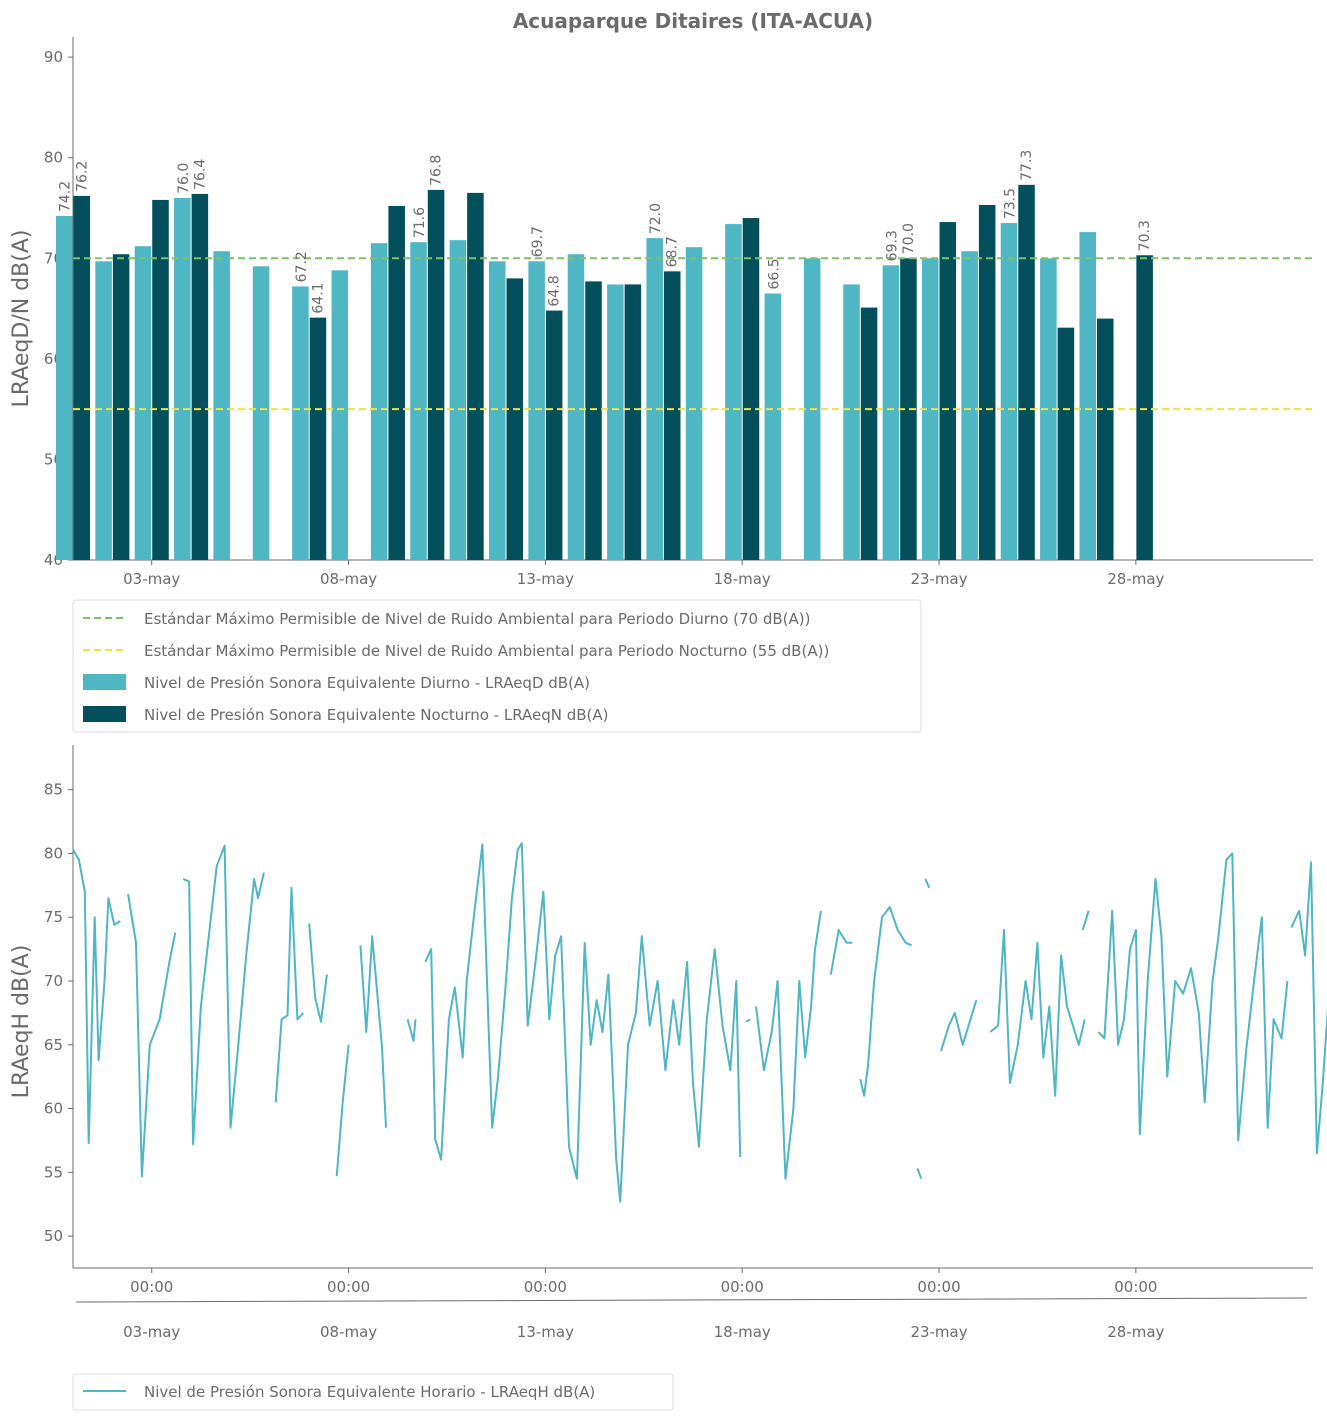  Describe the element at coordinates (348, 579) in the screenshot. I see `bar-x-tick-label: 08-may` at that location.